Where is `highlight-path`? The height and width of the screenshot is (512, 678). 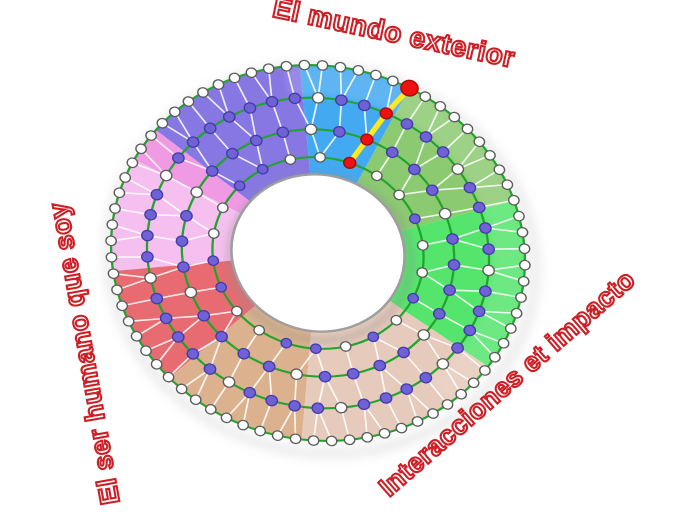 highlight-path is located at coordinates (379, 125).